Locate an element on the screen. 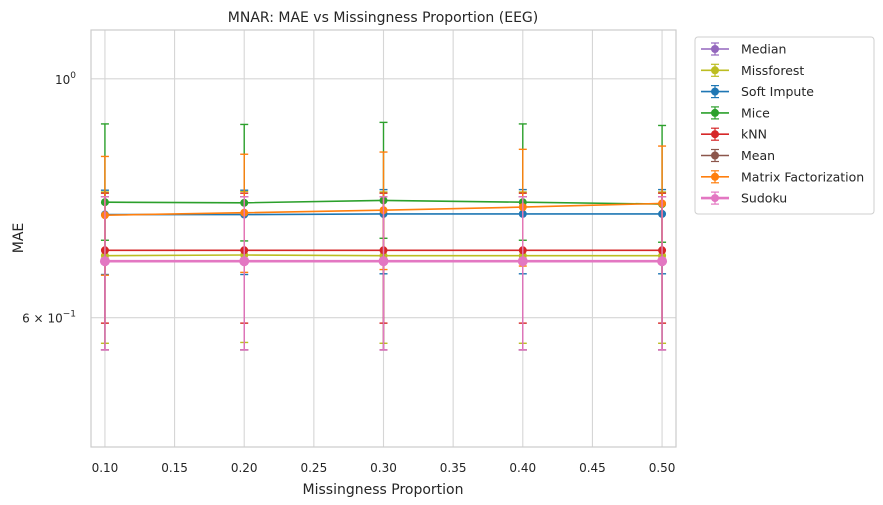 This screenshot has width=883, height=505. x-tick-label: 0.45 is located at coordinates (592, 468).